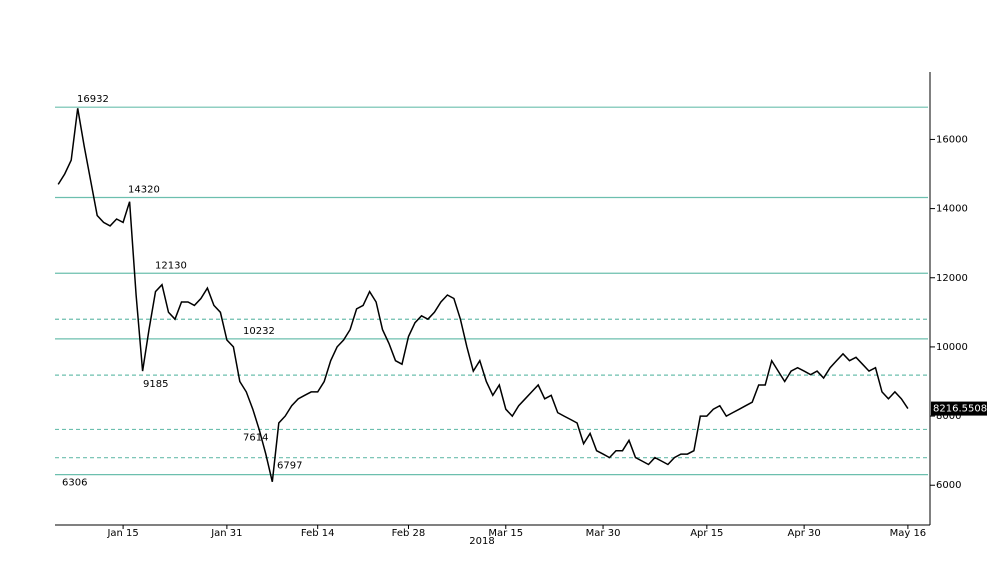 The image size is (989, 578). Describe the element at coordinates (908, 533) in the screenshot. I see `x-tick-label: May 16` at that location.